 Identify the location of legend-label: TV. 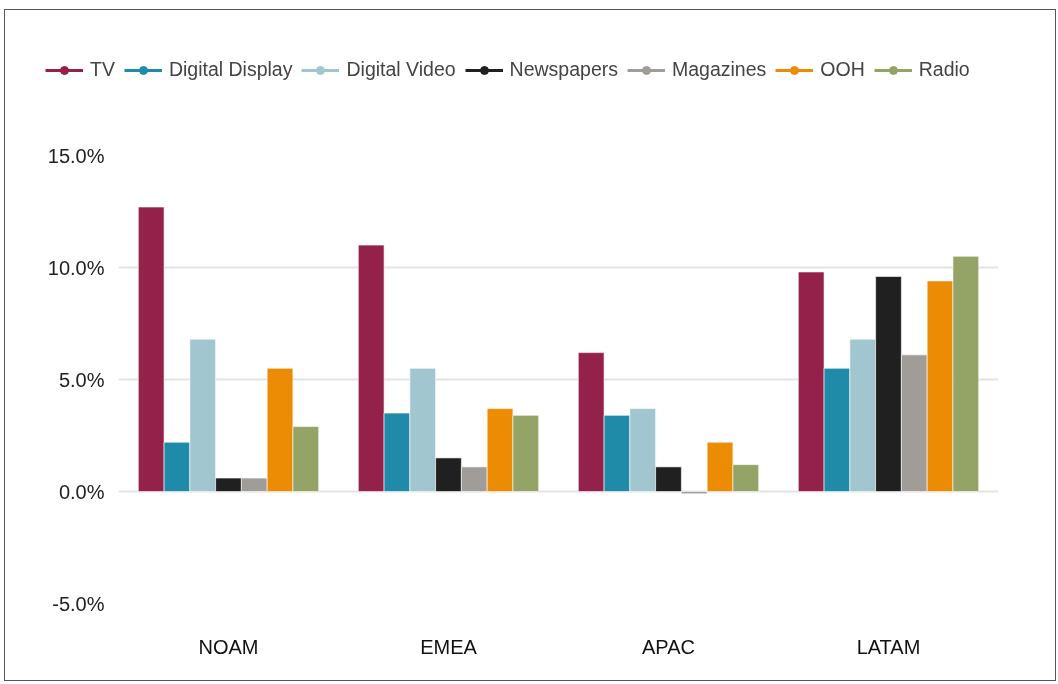
(102, 69).